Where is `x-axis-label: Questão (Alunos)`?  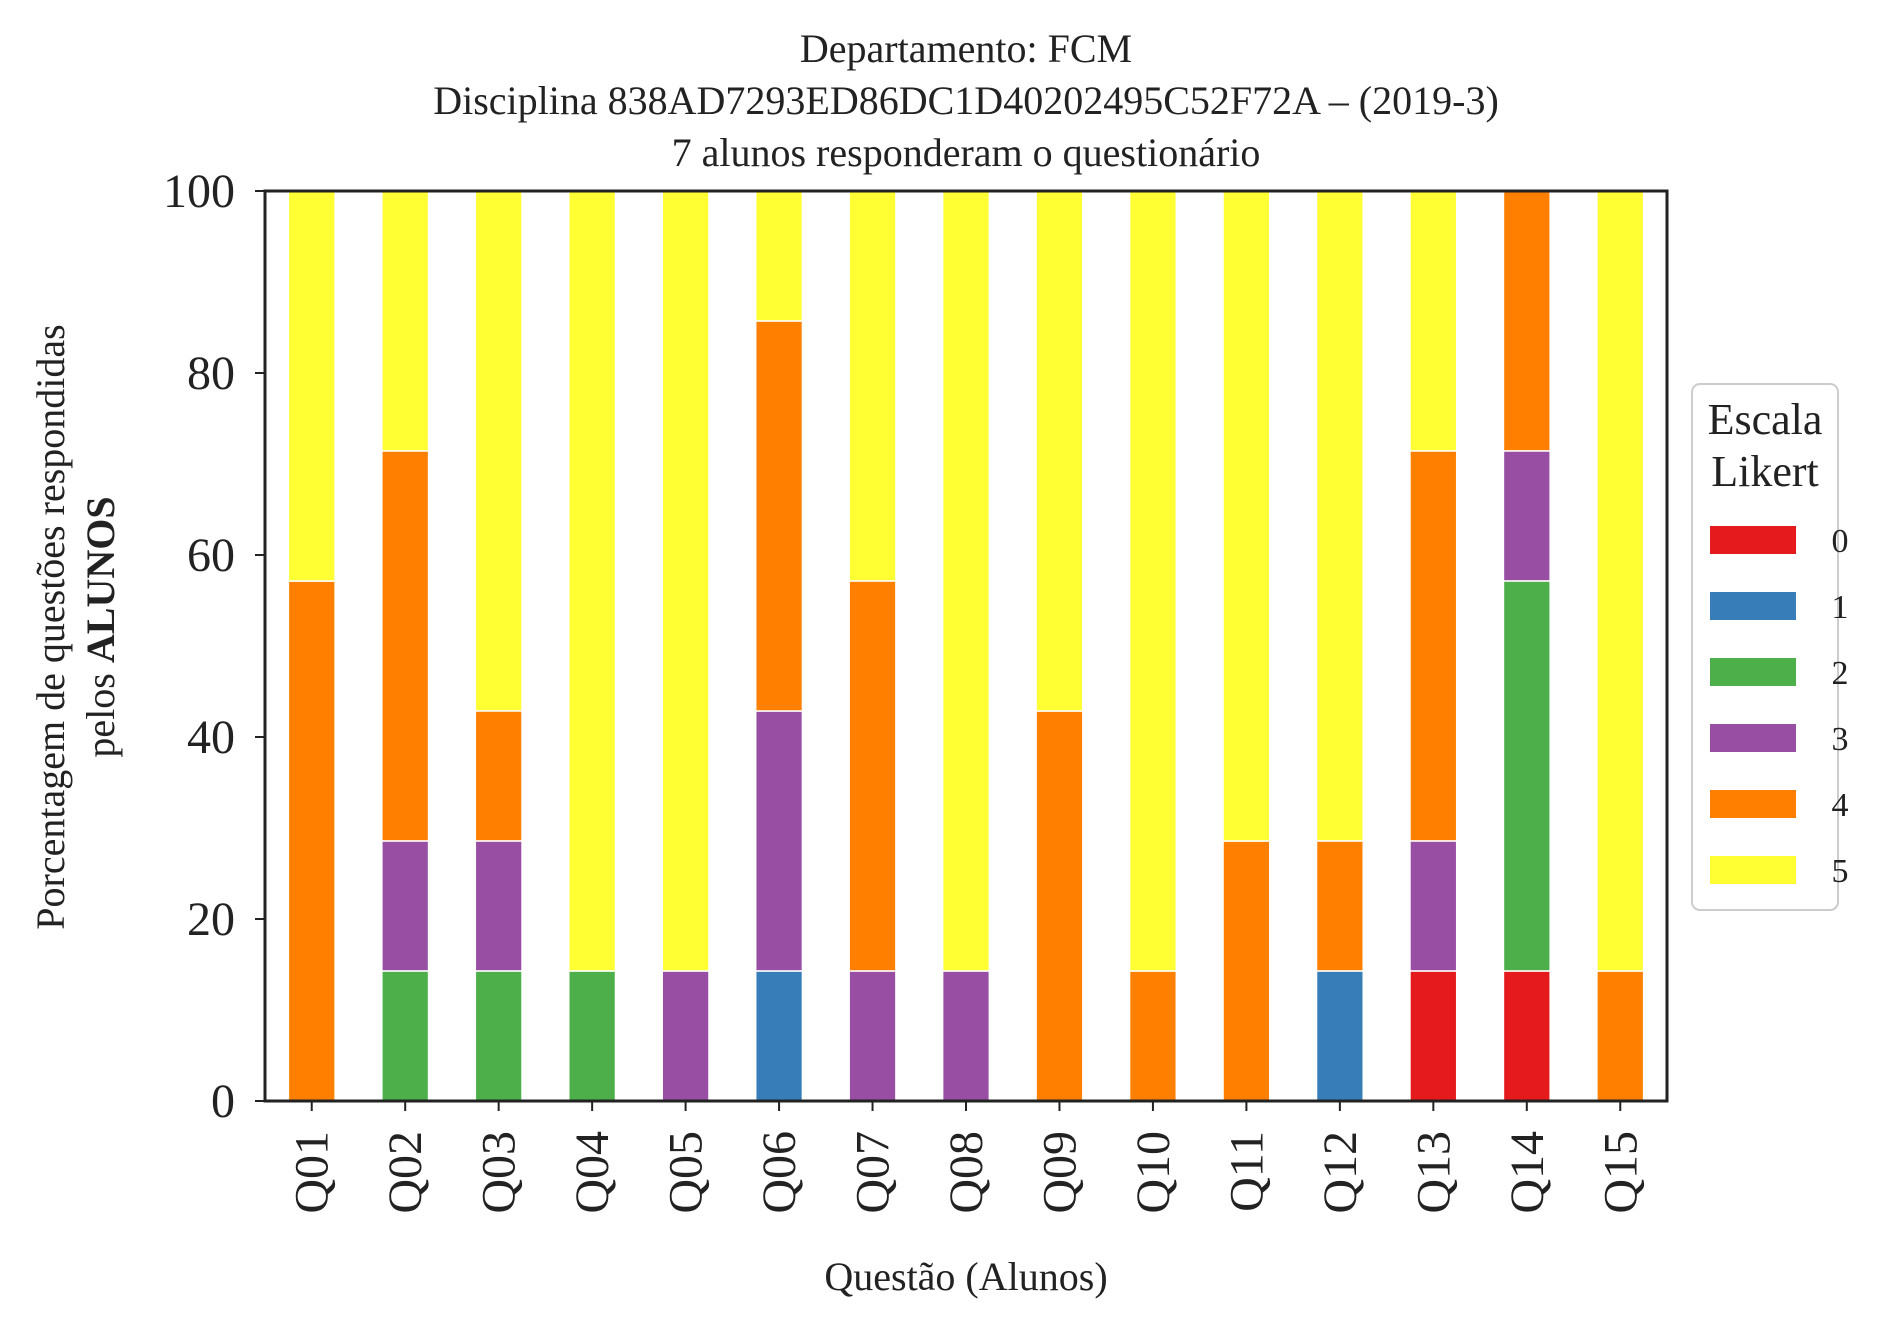
x-axis-label: Questão (Alunos) is located at coordinates (965, 1276).